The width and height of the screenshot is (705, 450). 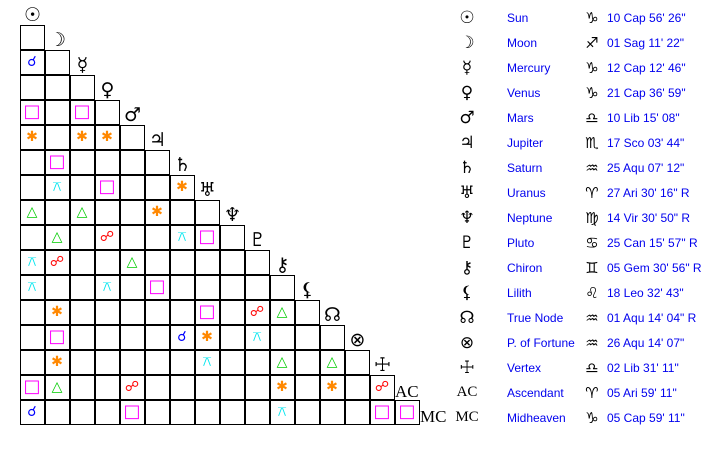 I want to click on planet-name-link: Uranus, so click(x=526, y=192).